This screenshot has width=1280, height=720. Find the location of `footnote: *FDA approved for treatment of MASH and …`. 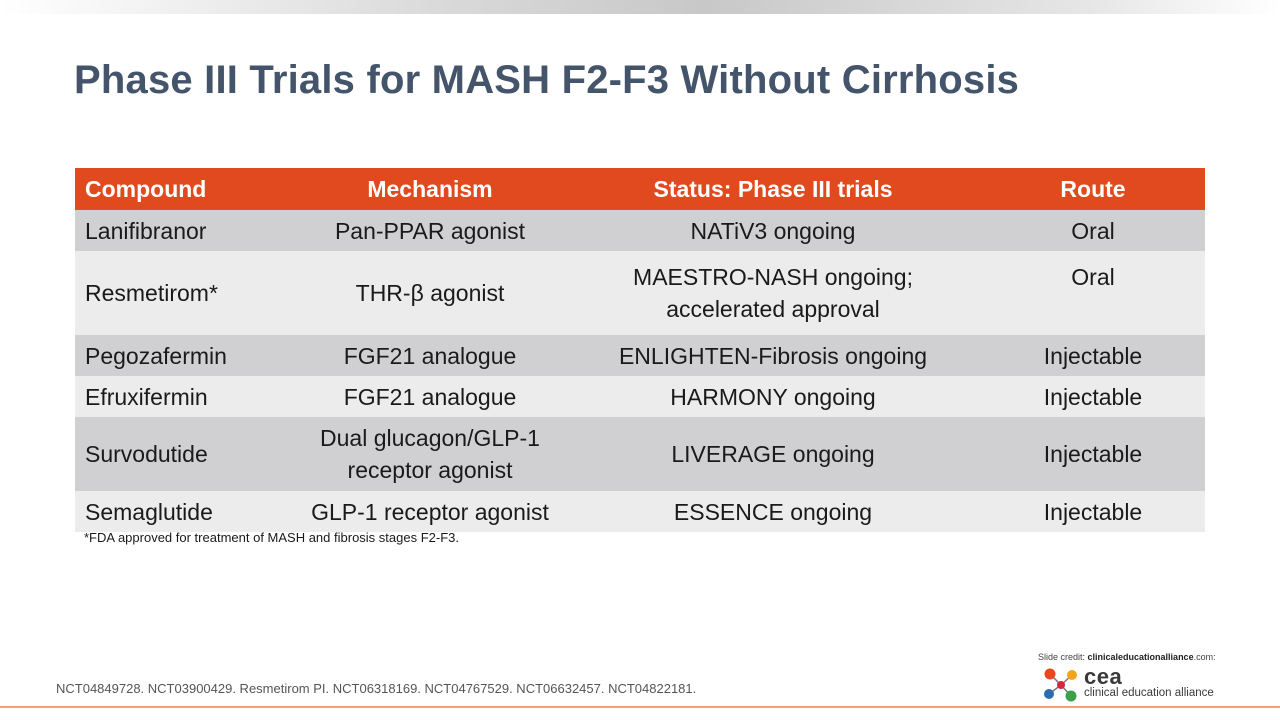

footnote: *FDA approved for treatment of MASH and … is located at coordinates (271, 537).